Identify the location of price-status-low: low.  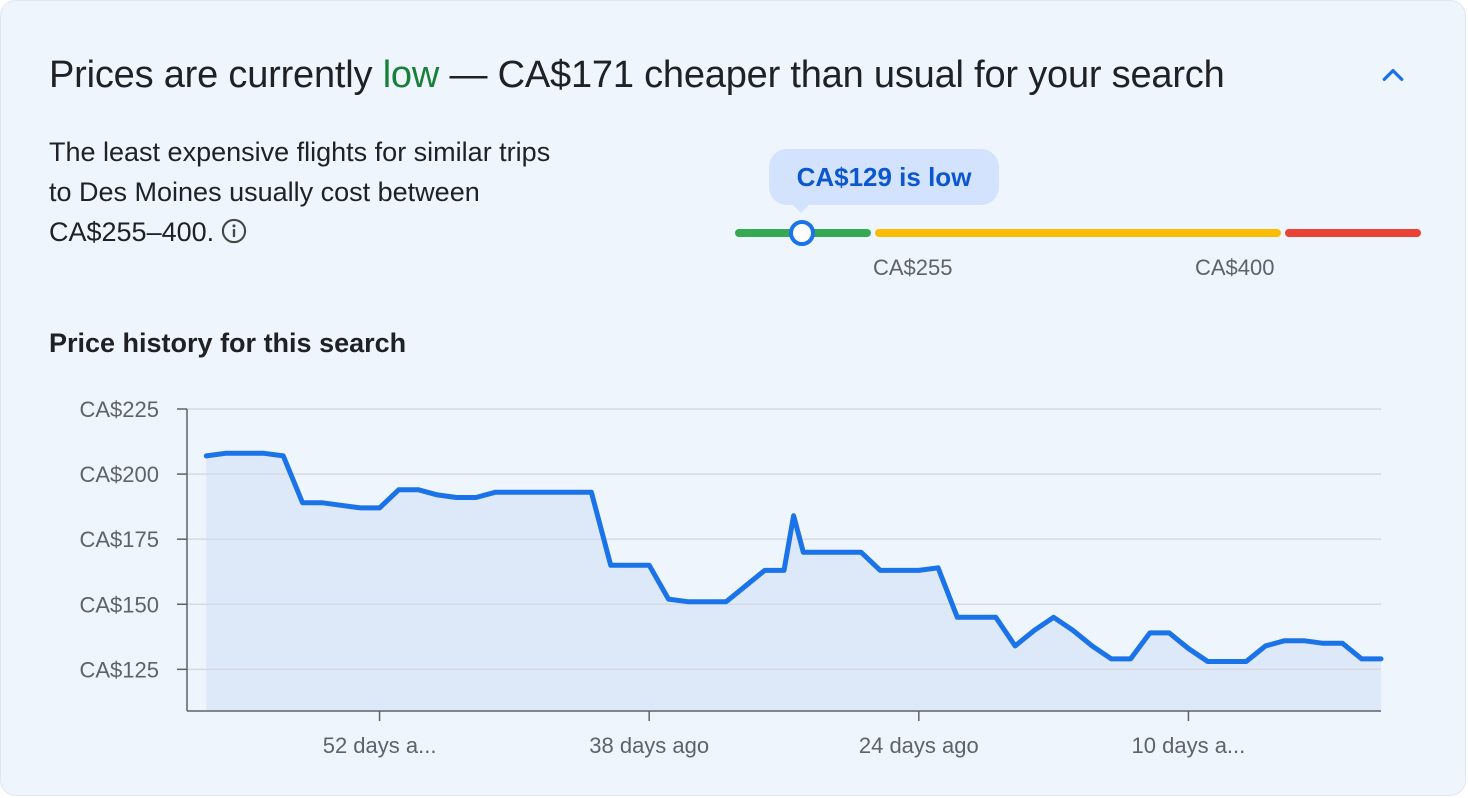
(411, 75).